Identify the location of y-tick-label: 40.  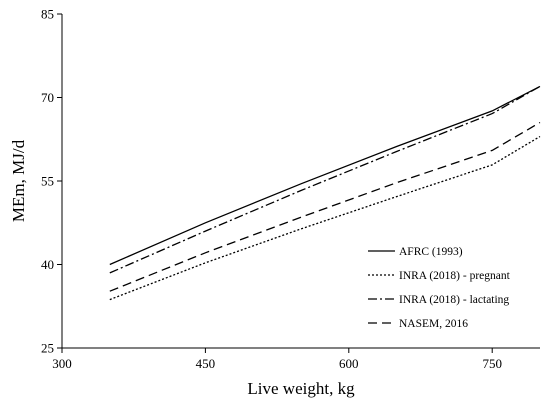
(47, 264).